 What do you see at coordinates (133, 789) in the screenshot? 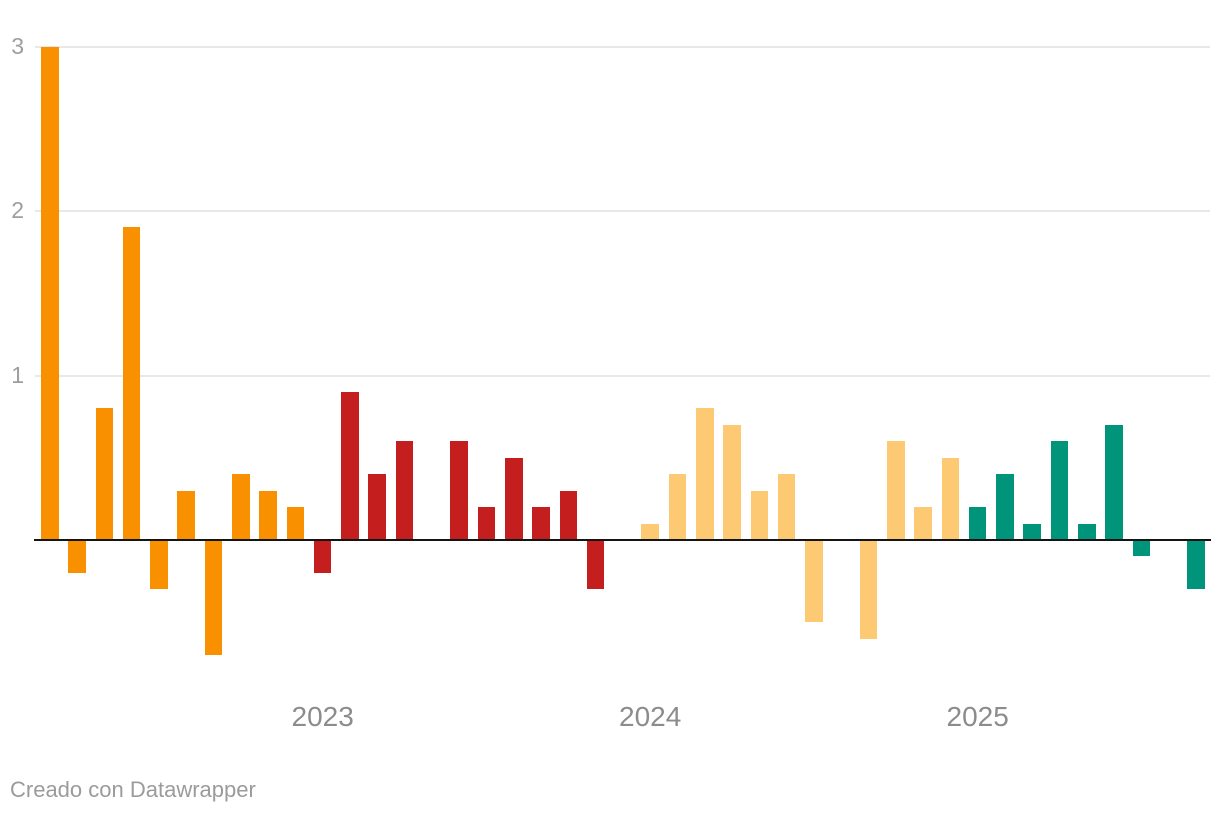
I see `datawrapper-attribution-link: Creado con Datawrapper` at bounding box center [133, 789].